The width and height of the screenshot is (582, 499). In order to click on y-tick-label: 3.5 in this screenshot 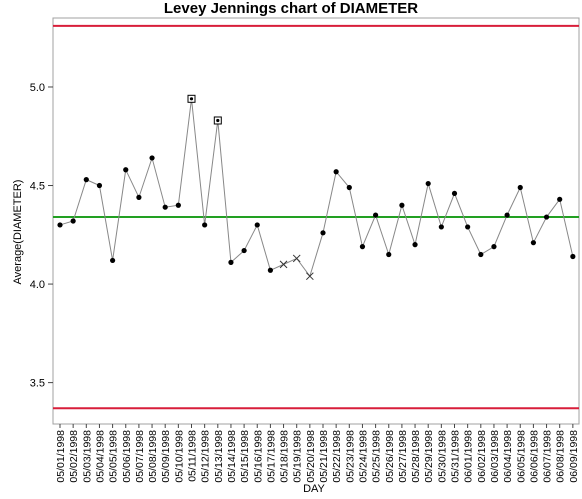, I will do `click(37, 384)`.